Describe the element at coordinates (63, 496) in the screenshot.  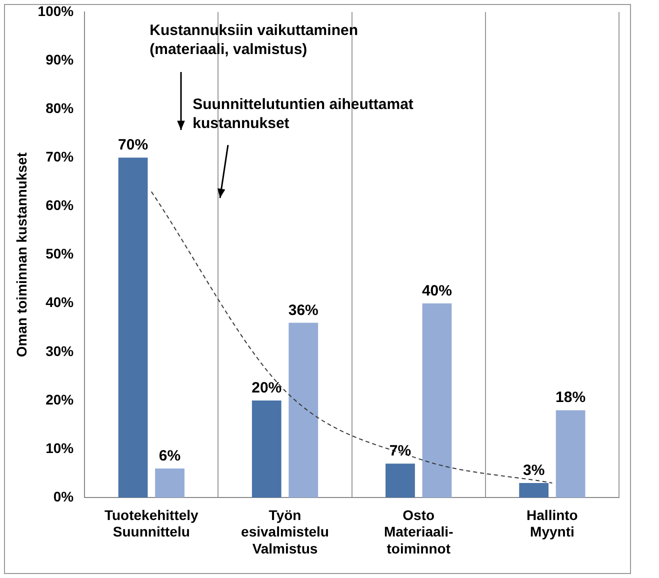
I see `y-tick-label: 0%` at that location.